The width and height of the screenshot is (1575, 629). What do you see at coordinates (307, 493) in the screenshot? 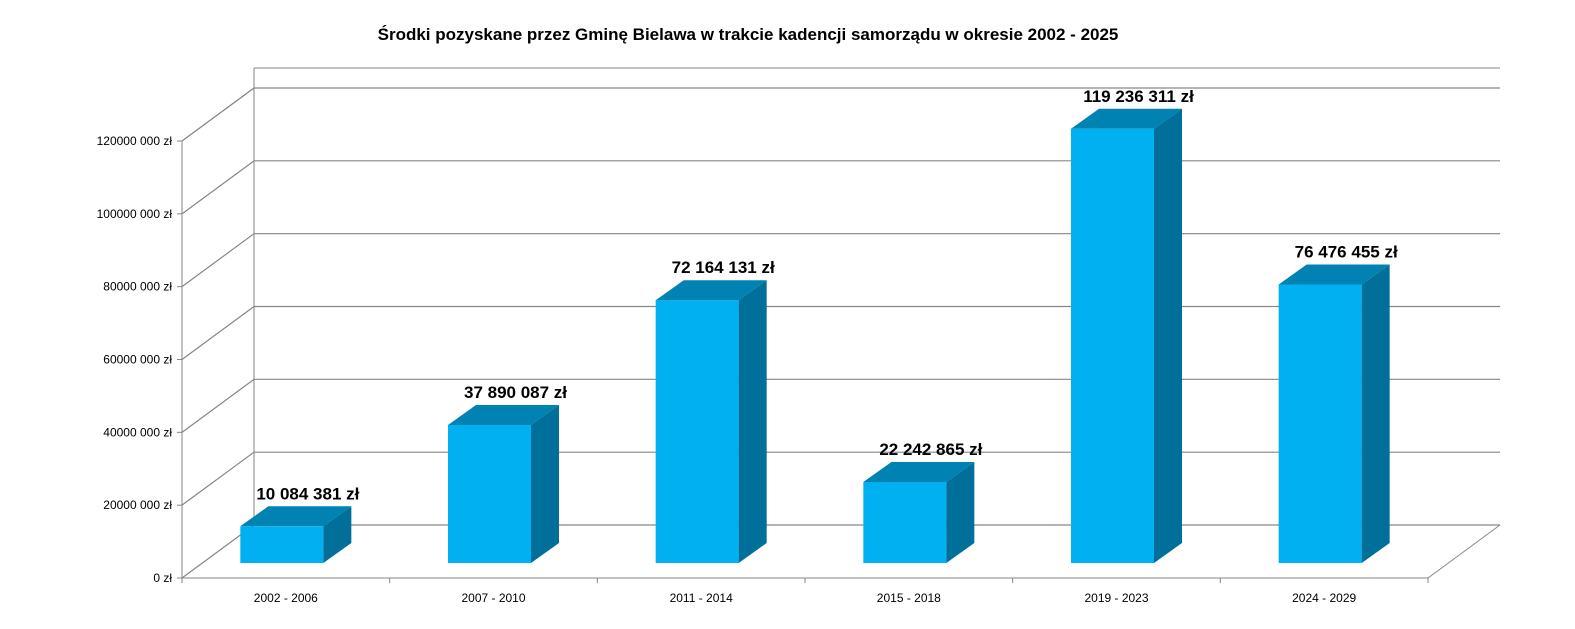
I see `data-label: 10 084 381 zł` at bounding box center [307, 493].